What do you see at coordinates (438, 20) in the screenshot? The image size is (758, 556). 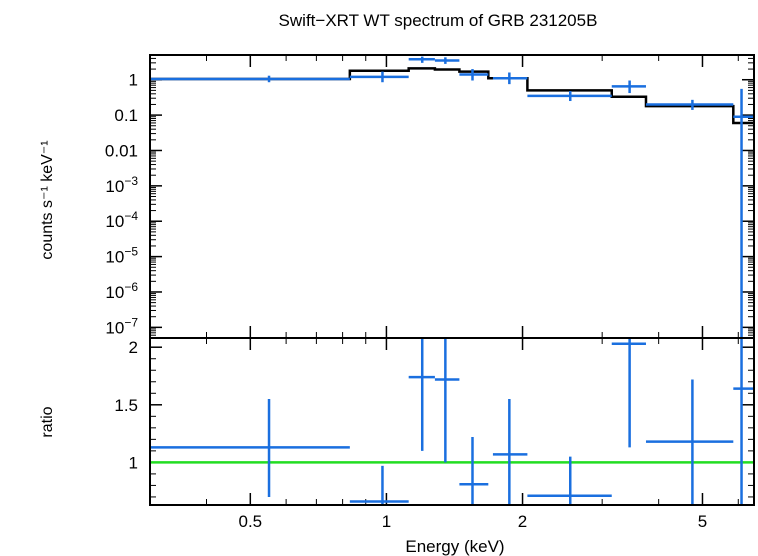 I see `chart-title: Swift−XRT WT spectrum of GRB 231205B` at bounding box center [438, 20].